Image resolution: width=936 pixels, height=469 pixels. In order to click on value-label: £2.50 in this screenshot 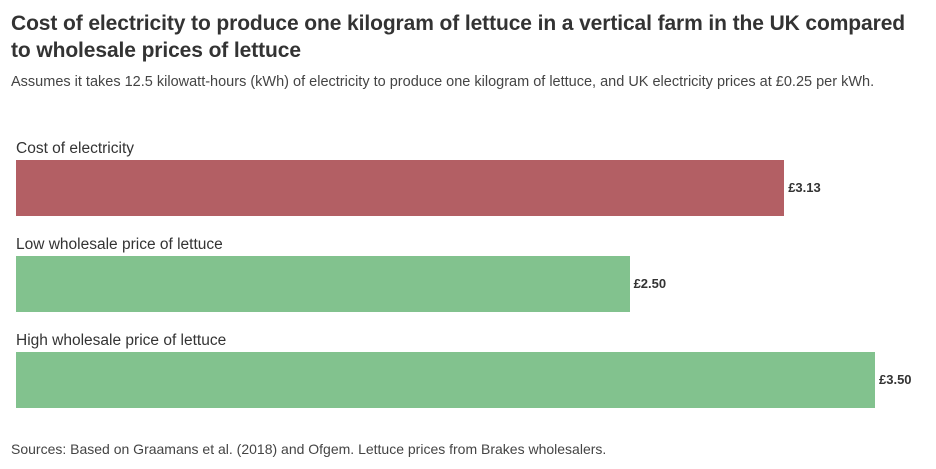, I will do `click(650, 283)`.